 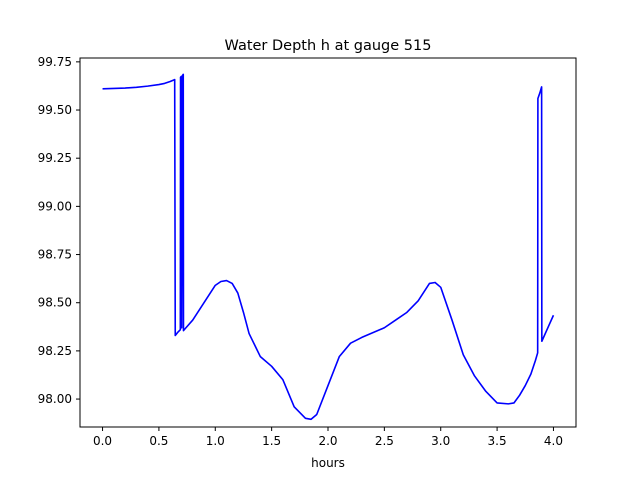 What do you see at coordinates (497, 441) in the screenshot?
I see `x-tick-label: 3.5` at bounding box center [497, 441].